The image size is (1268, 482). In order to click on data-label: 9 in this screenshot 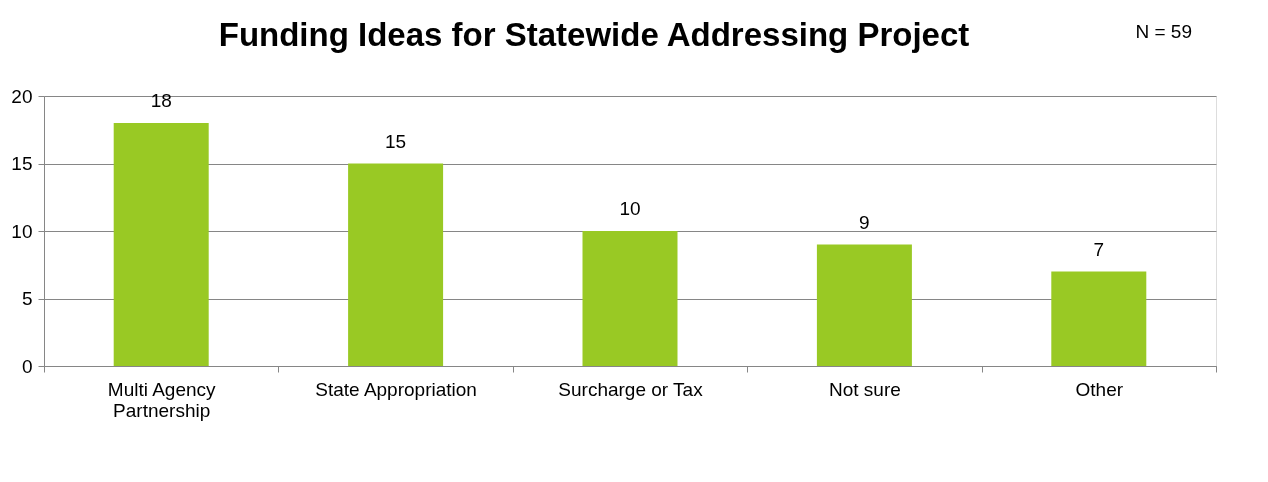, I will do `click(864, 222)`.